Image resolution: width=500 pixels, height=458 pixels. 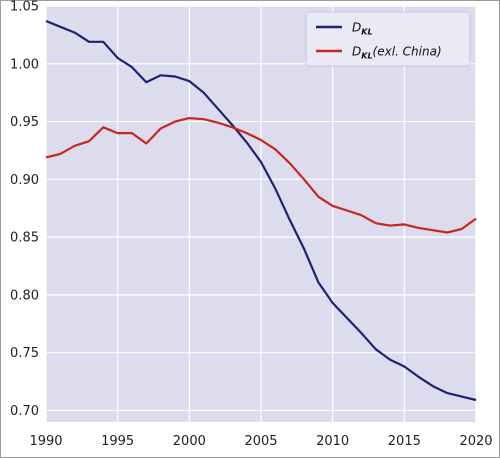 What do you see at coordinates (24, 64) in the screenshot?
I see `y-tick-label: 1.00` at bounding box center [24, 64].